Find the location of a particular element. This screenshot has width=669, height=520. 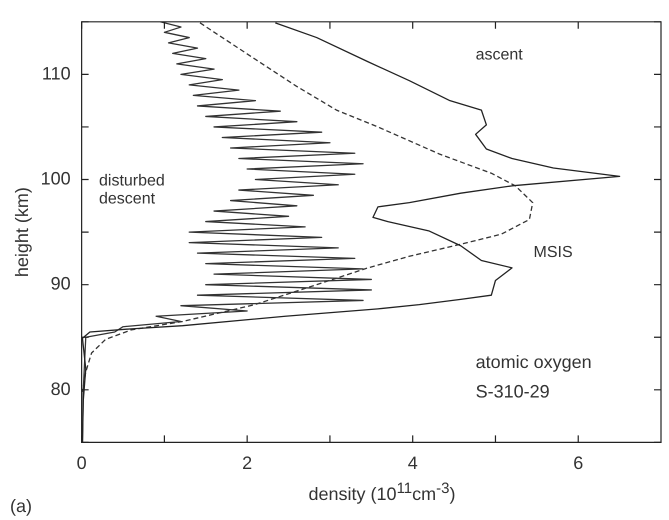

x-axis-title: density (10$^{11}$cm$^{-3}$) is located at coordinates (382, 492).